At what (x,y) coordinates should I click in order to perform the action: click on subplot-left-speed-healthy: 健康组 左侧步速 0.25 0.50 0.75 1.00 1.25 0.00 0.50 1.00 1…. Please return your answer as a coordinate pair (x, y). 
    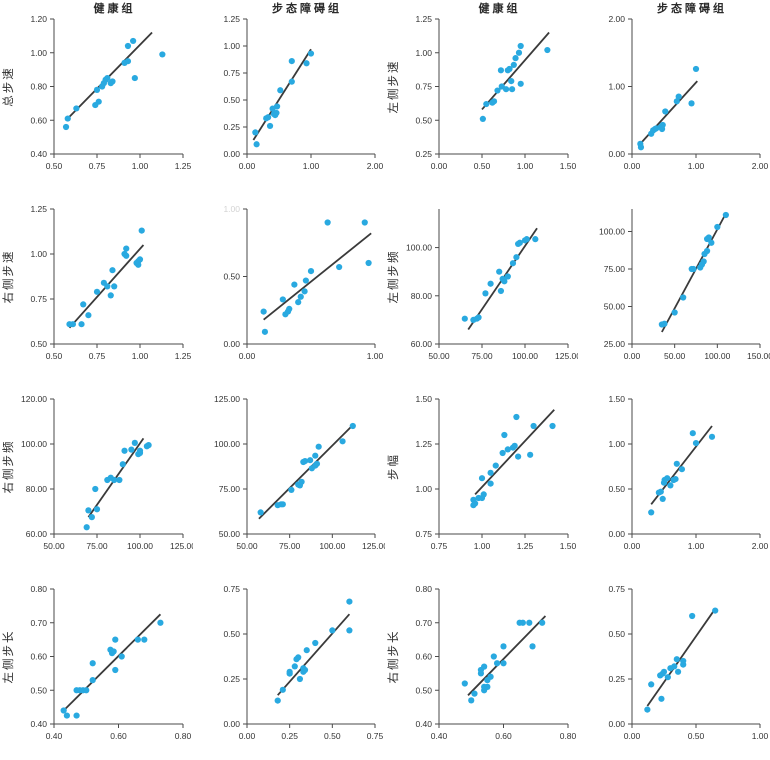
    Looking at the image, I should click on (481, 95).